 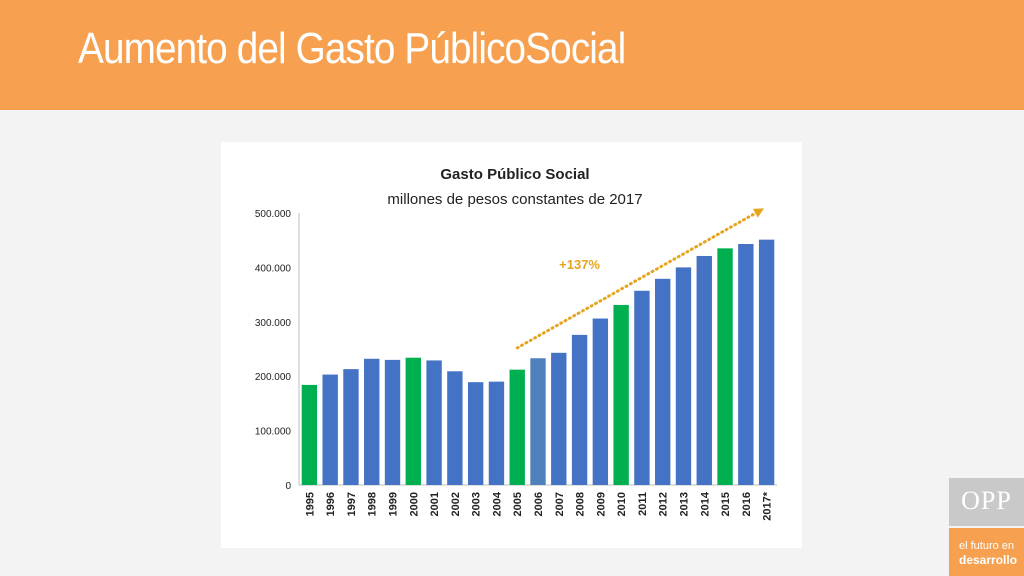 What do you see at coordinates (766, 362) in the screenshot?
I see `bar-2017` at bounding box center [766, 362].